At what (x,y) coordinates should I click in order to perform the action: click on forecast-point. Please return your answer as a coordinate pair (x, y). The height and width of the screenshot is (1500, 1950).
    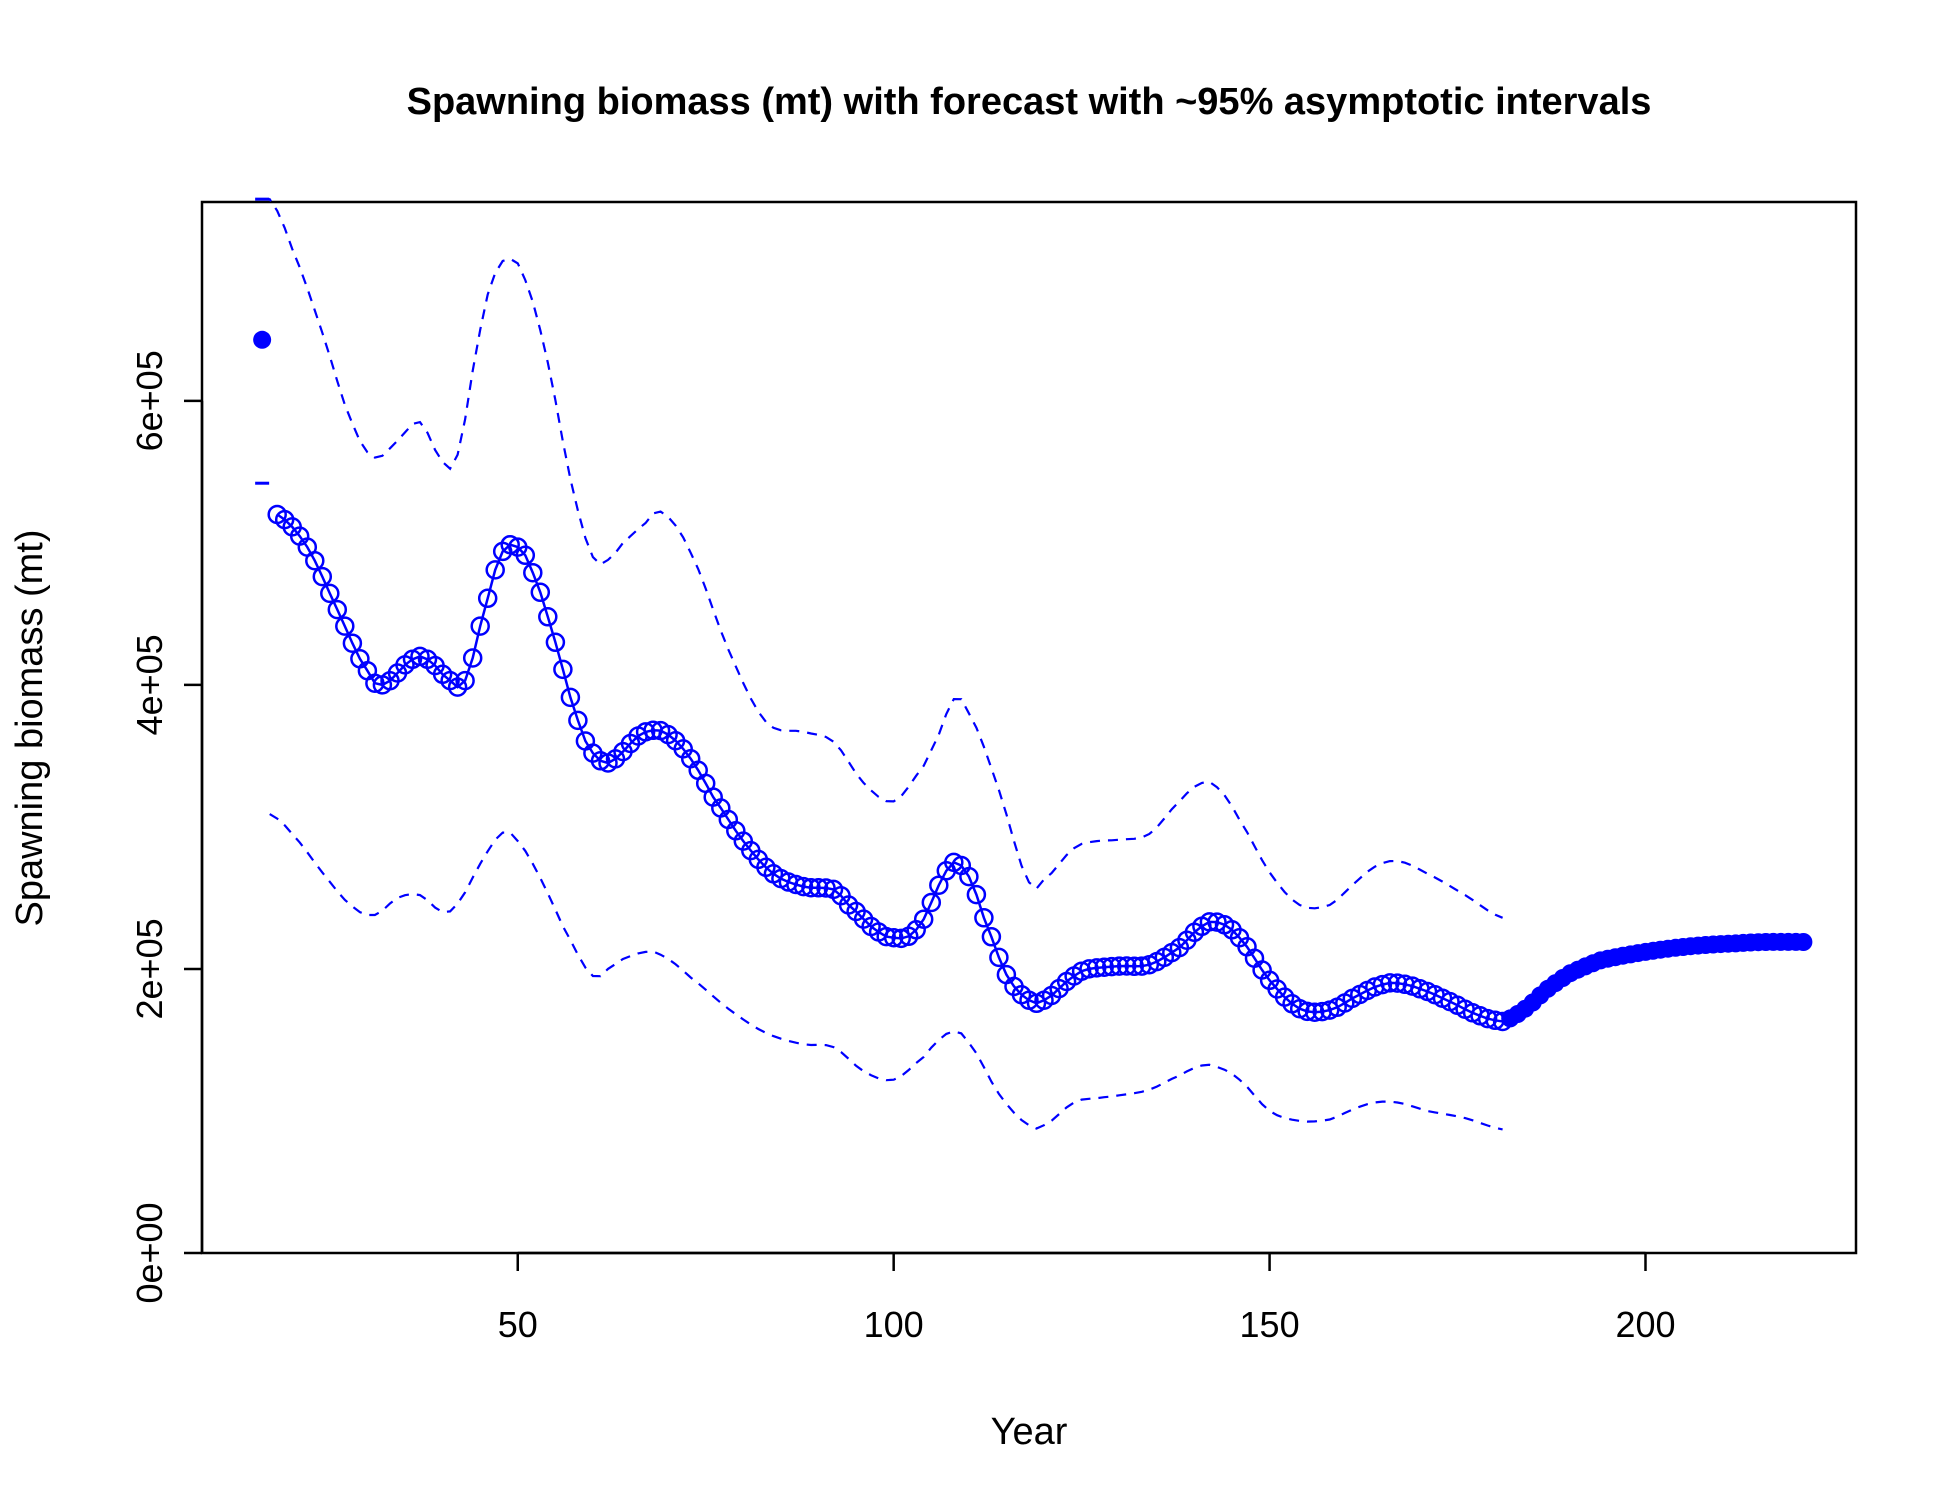
    Looking at the image, I should click on (1803, 942).